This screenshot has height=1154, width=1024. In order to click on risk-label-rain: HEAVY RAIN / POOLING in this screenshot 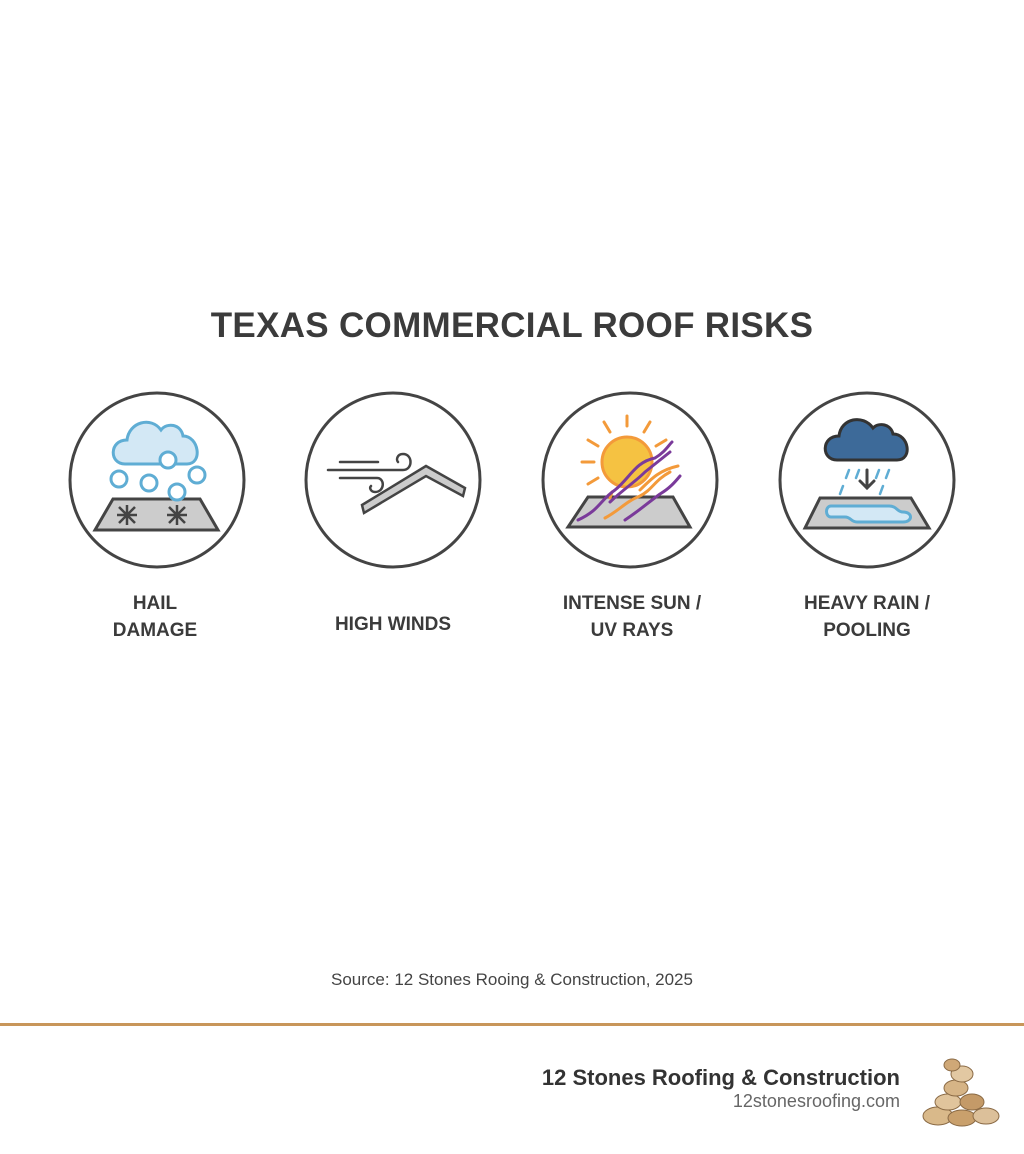, I will do `click(867, 617)`.